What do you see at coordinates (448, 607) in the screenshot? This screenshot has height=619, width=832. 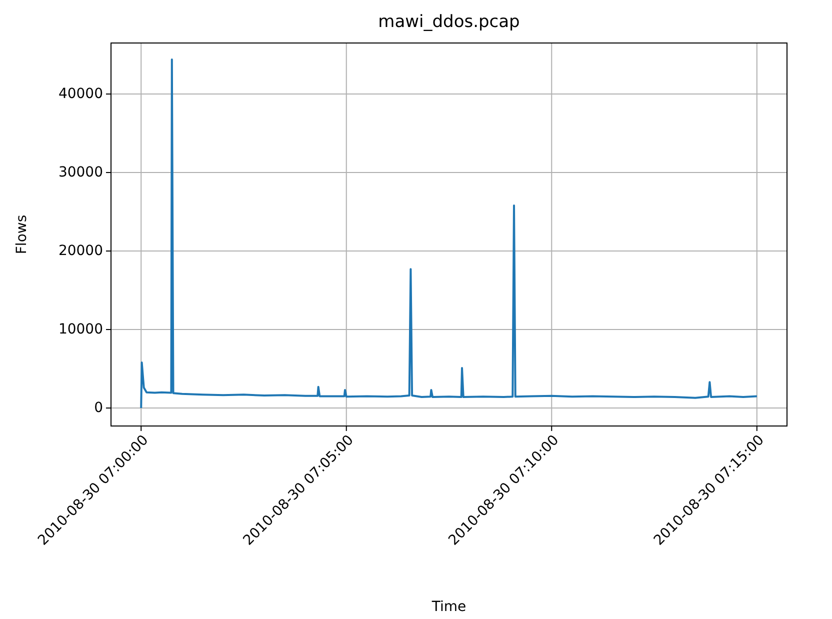 I see `x-axis-title: Time` at bounding box center [448, 607].